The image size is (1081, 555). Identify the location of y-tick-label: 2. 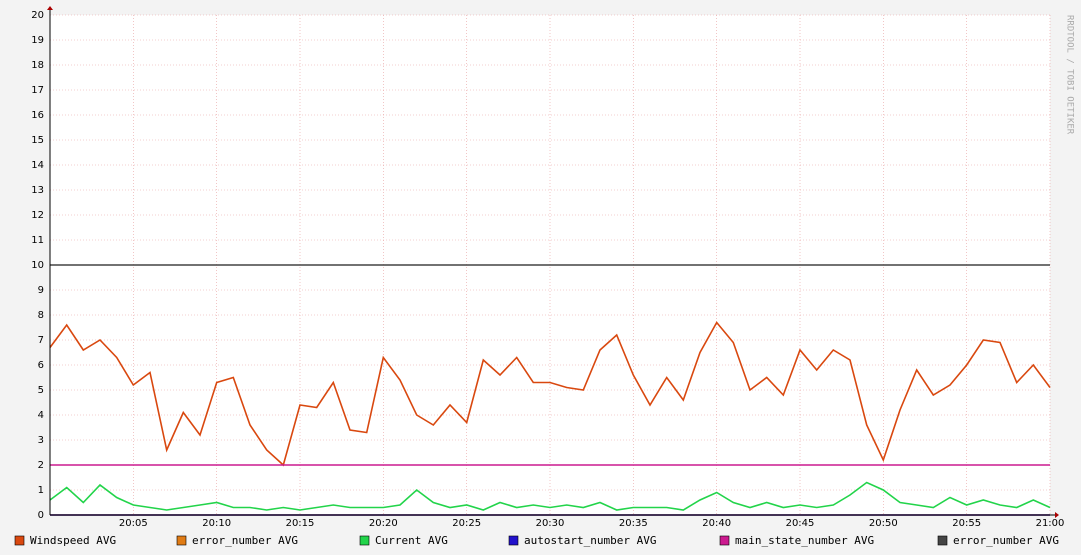
(41, 465).